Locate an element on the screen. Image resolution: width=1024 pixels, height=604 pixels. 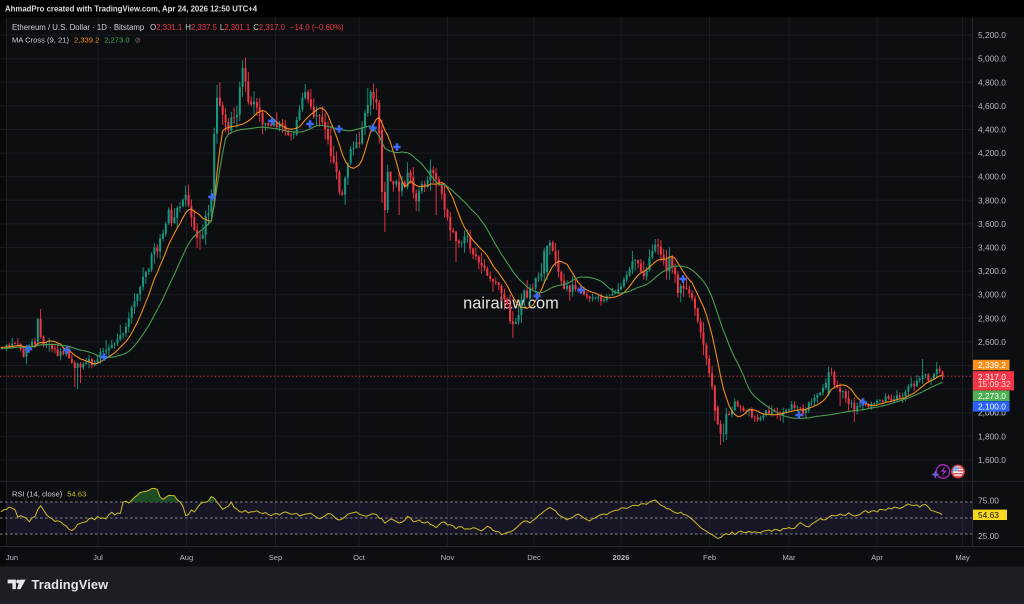
svg-text: 2,273.0 is located at coordinates (992, 396).